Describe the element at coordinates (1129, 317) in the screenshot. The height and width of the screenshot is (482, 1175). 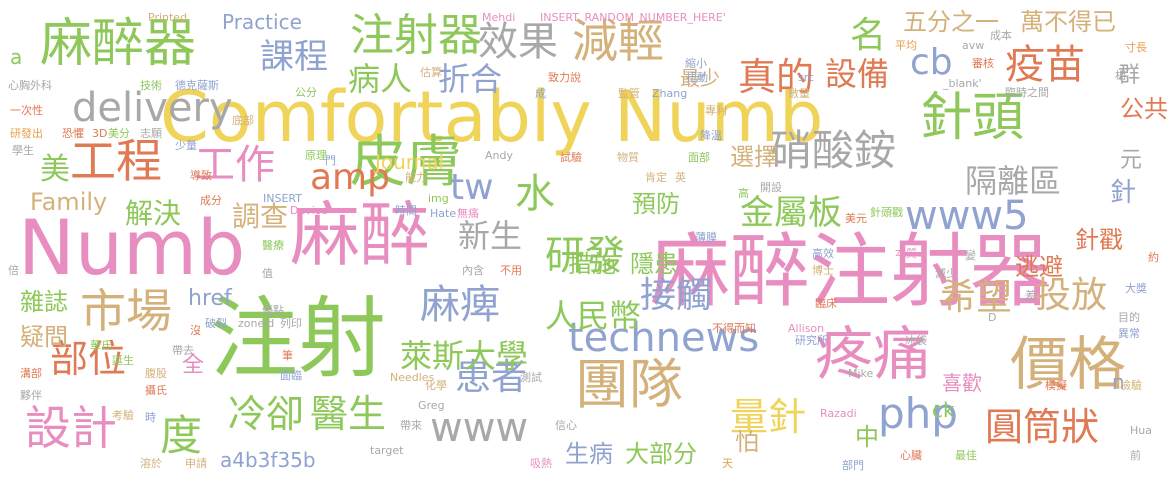
I see `cloud-word-159: 目的` at that location.